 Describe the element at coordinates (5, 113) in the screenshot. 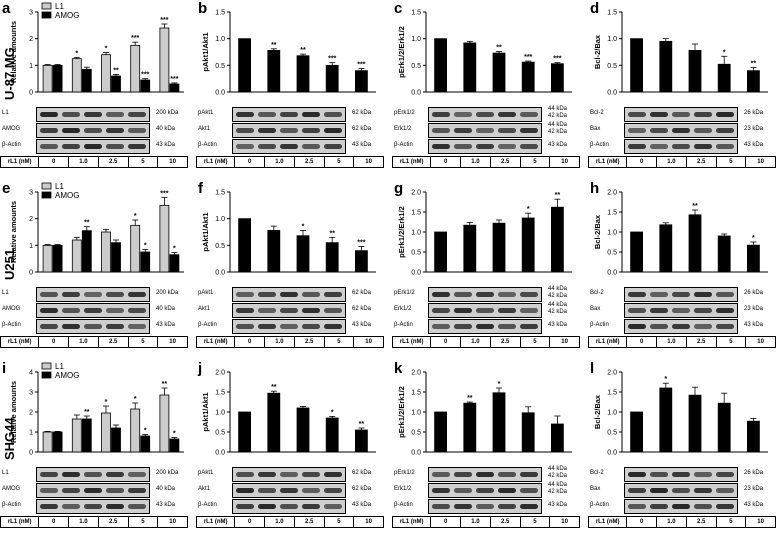

I see `blot-protein-label: L1` at that location.